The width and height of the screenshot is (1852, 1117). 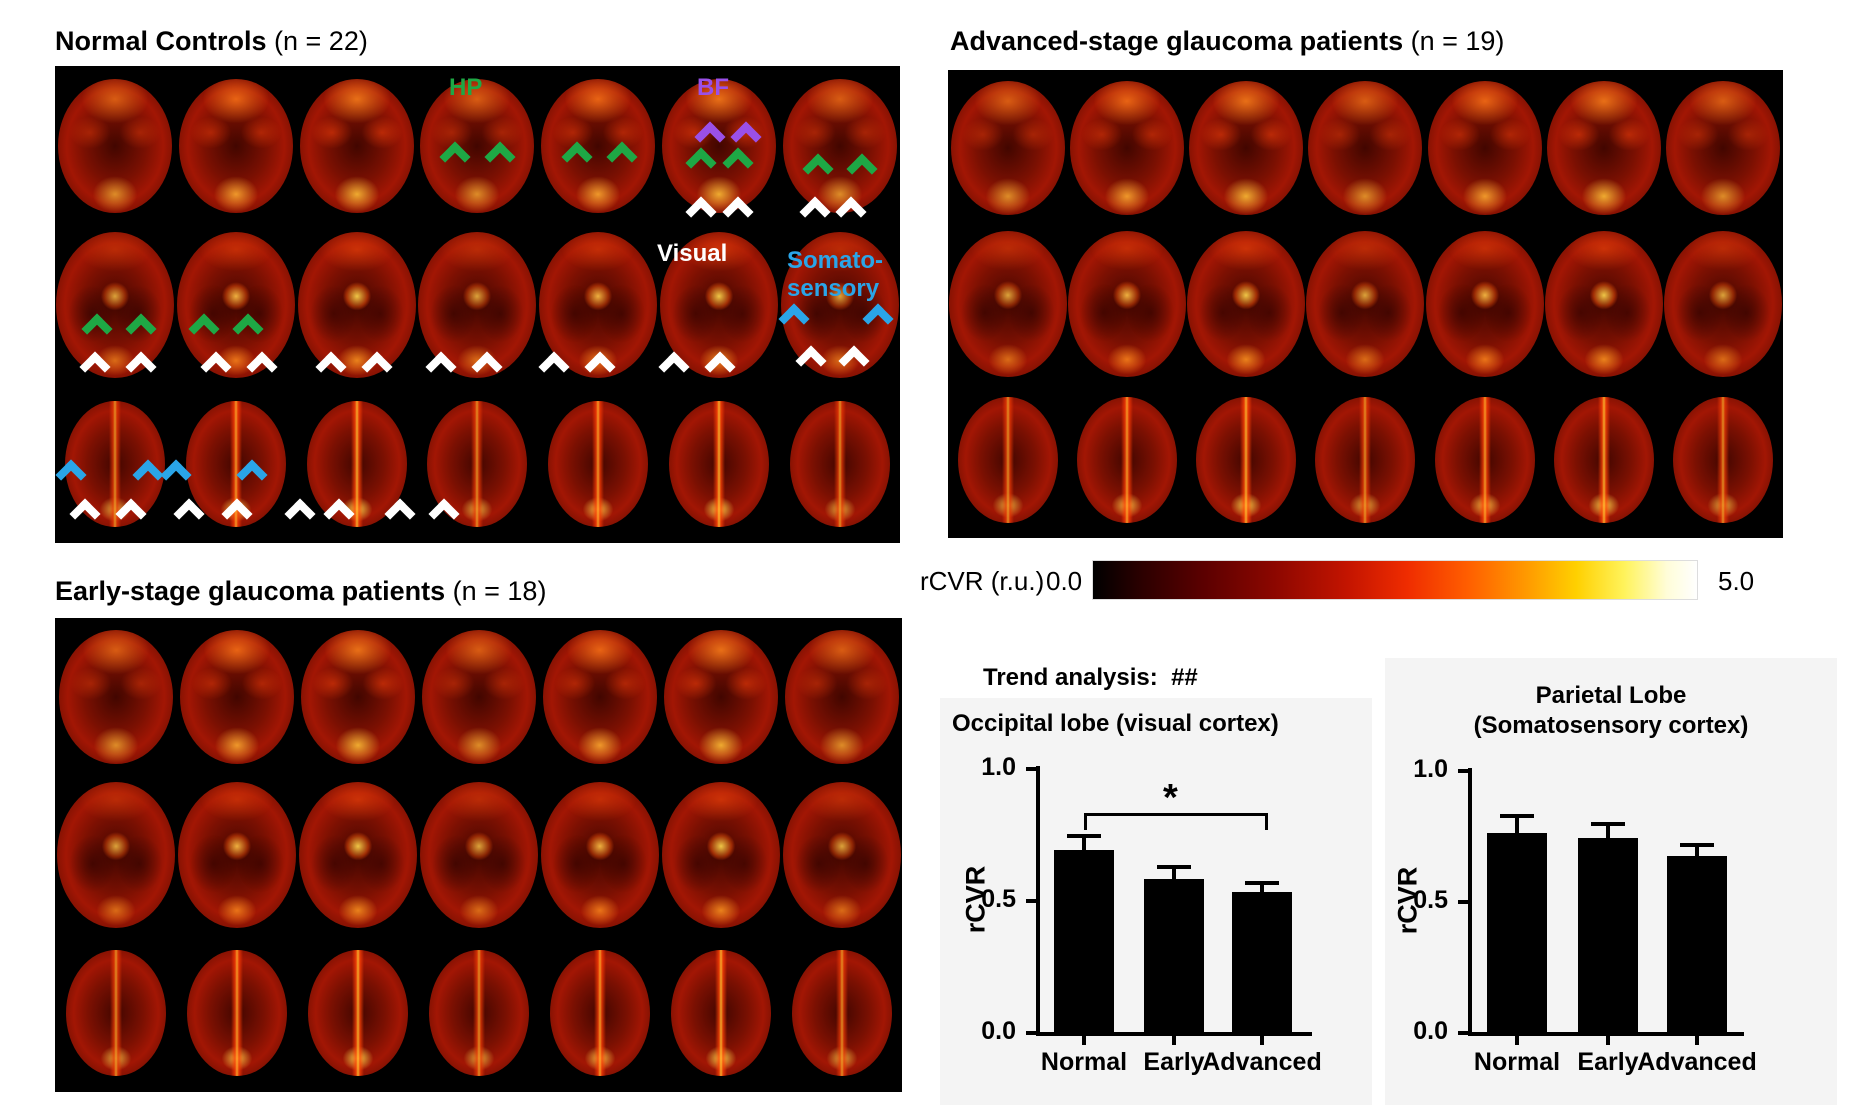 I want to click on x-axis, so click(x=1606, y=1034).